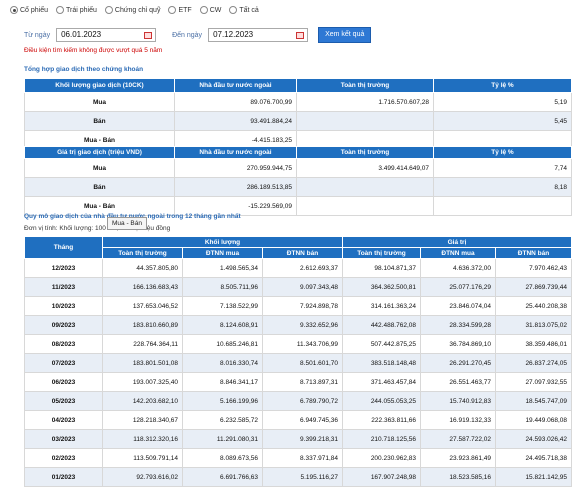 The width and height of the screenshot is (581, 500). What do you see at coordinates (302, 458) in the screenshot?
I see `table-cell: 8.337.971,84` at bounding box center [302, 458].